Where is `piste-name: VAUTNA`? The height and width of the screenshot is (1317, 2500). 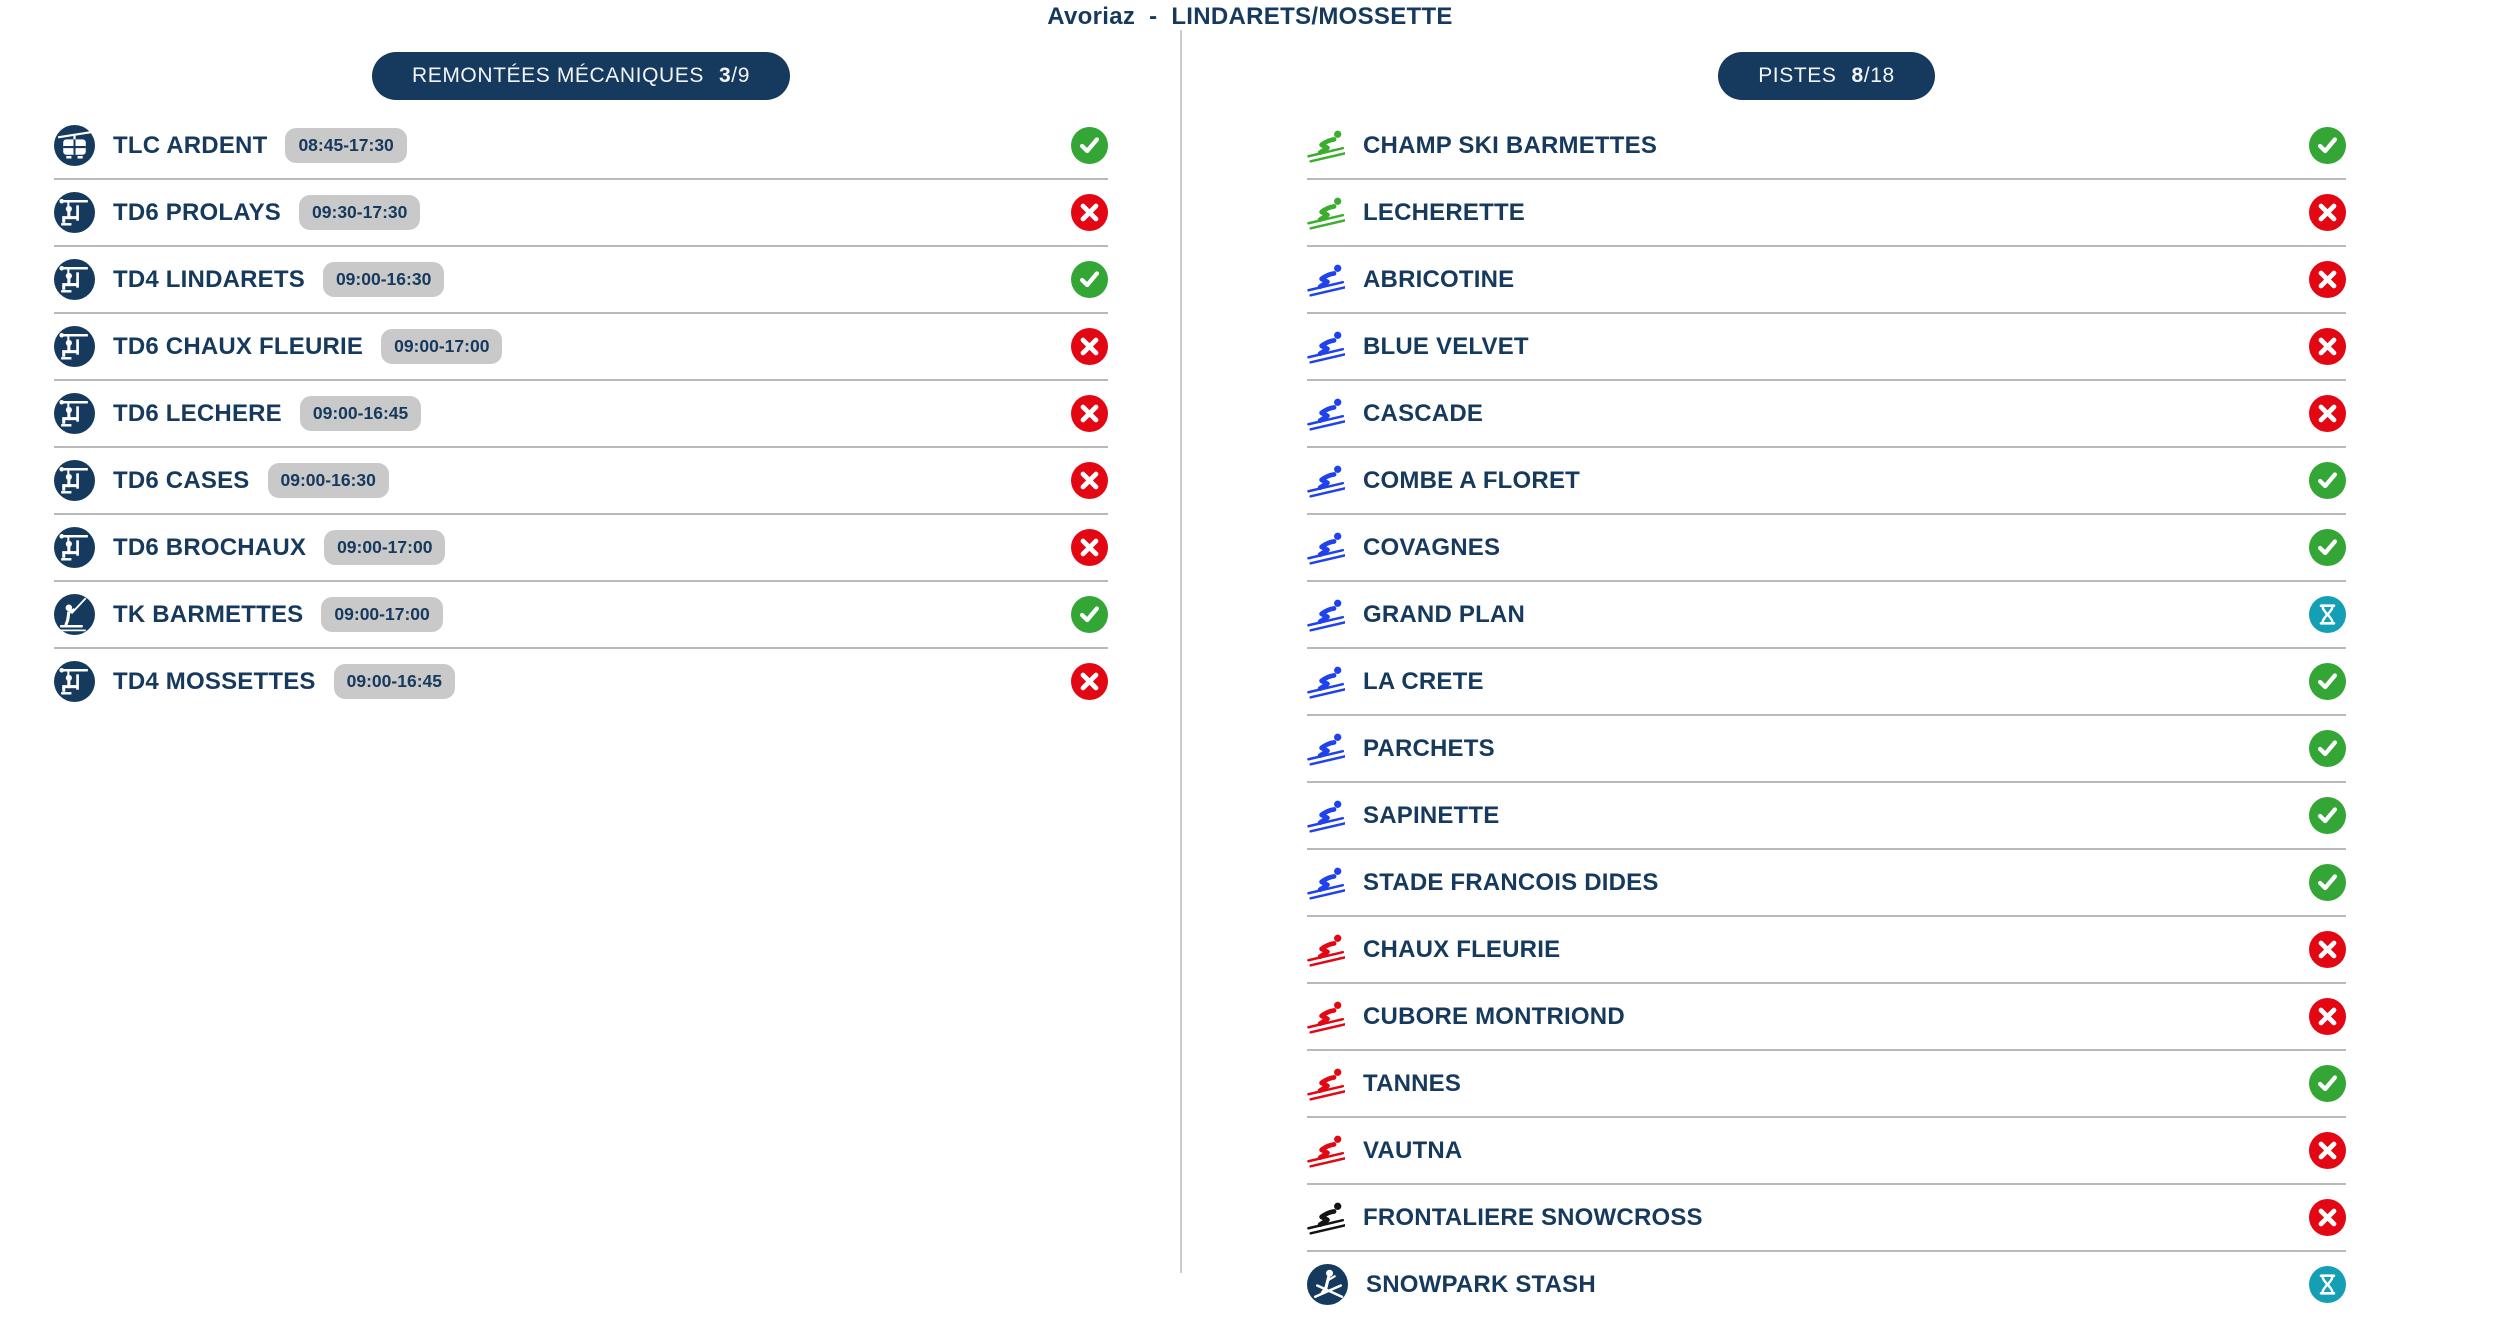
piste-name: VAUTNA is located at coordinates (1413, 1150).